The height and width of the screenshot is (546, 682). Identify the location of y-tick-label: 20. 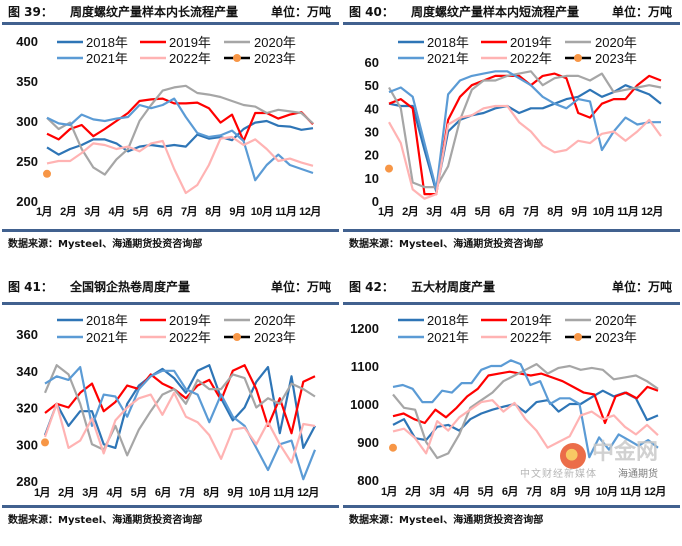
(372, 155).